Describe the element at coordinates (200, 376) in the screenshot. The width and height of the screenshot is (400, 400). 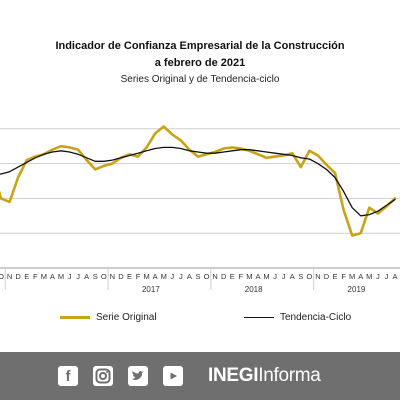
I see `footer-bar: f INEGIInforma` at that location.